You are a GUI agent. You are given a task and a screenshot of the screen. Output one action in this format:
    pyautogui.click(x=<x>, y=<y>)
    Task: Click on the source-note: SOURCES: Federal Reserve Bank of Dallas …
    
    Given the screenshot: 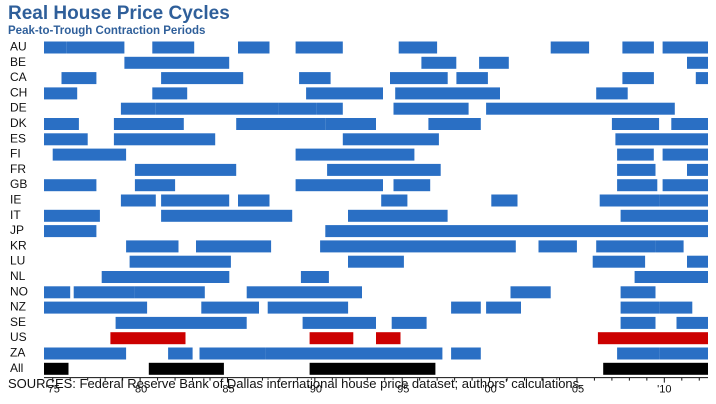 What is the action you would take?
    pyautogui.click(x=295, y=383)
    